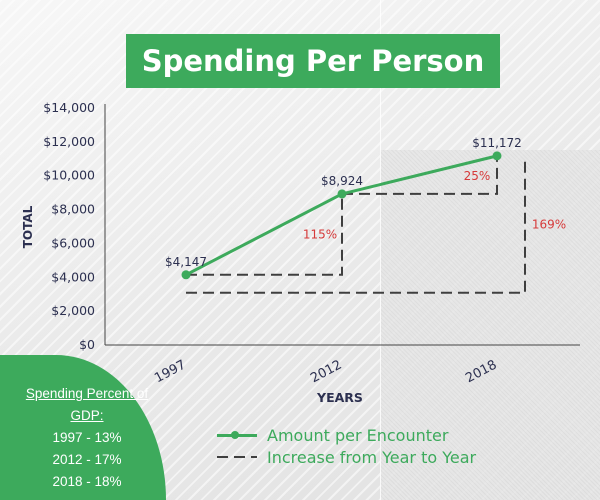  I want to click on increase-dash-1997-2012, so click(264, 234).